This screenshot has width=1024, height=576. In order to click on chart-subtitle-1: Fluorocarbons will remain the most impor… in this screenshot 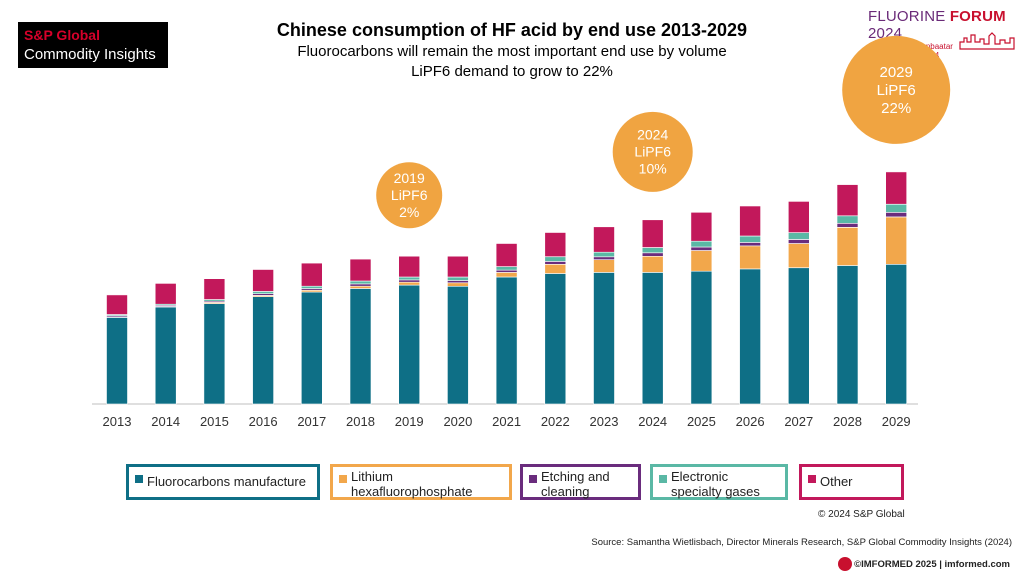, I will do `click(512, 51)`.